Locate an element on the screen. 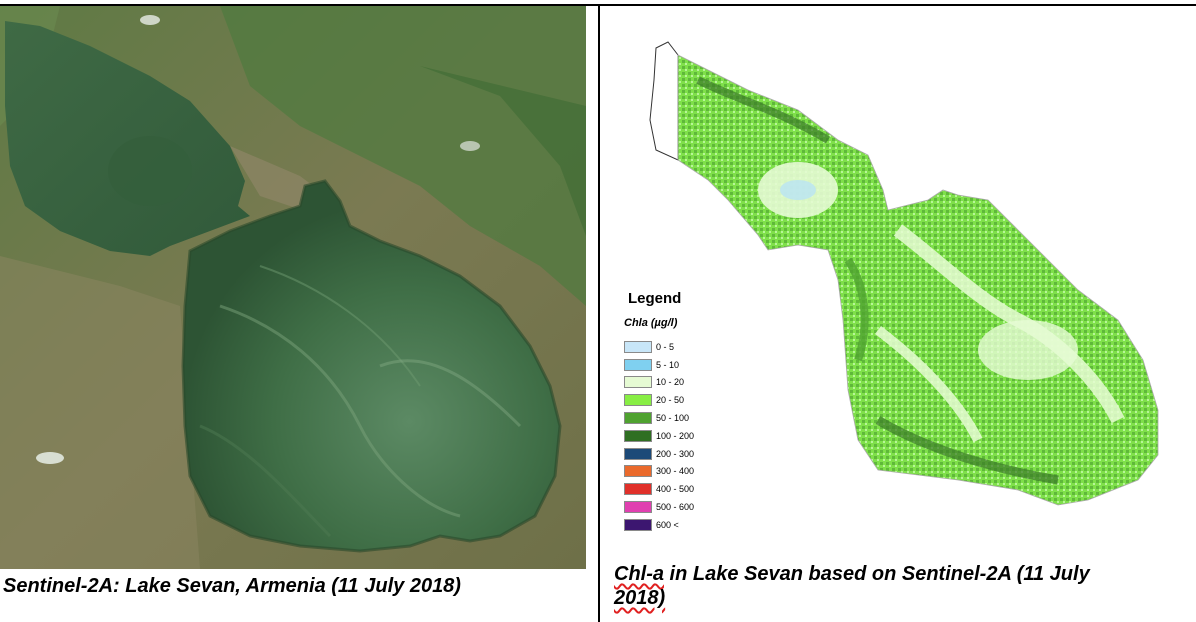 This screenshot has width=1196, height=622. legend-item: 20 - 50 is located at coordinates (659, 400).